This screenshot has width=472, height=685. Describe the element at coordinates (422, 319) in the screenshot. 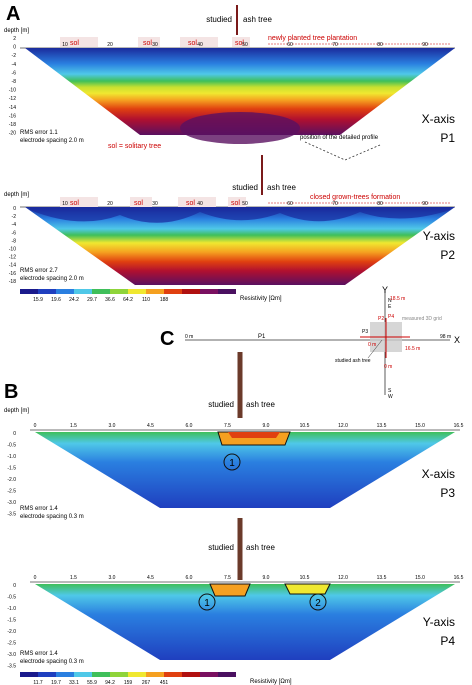

I see `grid-label: measured 3D grid` at that location.